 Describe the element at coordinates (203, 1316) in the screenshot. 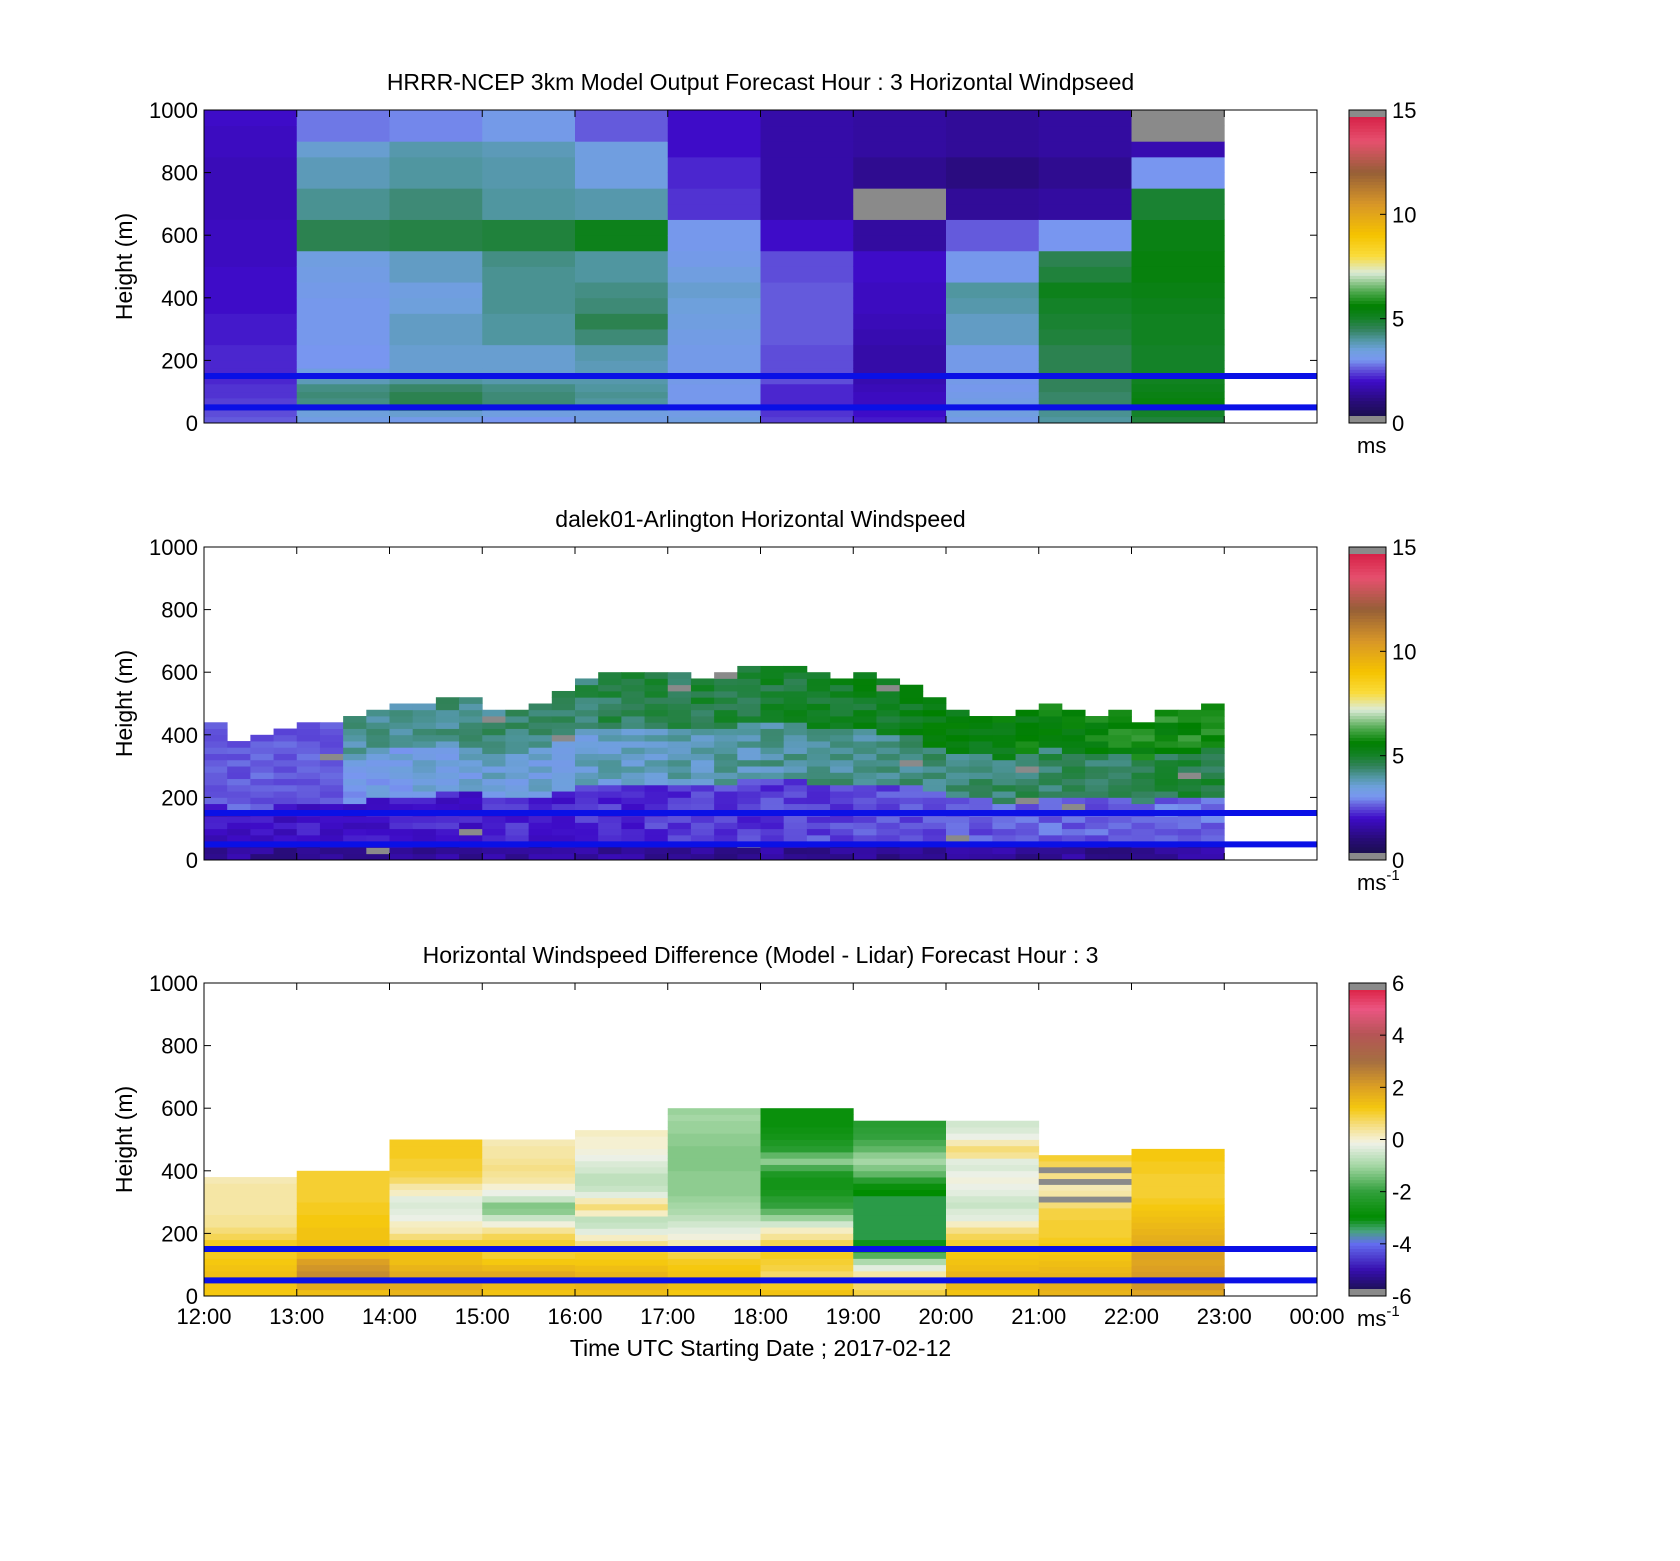

I see `x-tick-label: 12:00` at that location.